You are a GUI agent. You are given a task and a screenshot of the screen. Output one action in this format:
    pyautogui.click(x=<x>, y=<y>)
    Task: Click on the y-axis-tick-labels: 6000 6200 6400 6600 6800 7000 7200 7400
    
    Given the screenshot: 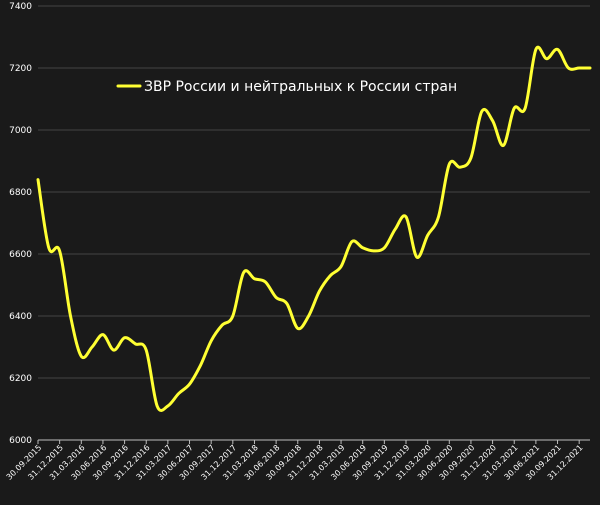 What is the action you would take?
    pyautogui.click(x=20, y=224)
    